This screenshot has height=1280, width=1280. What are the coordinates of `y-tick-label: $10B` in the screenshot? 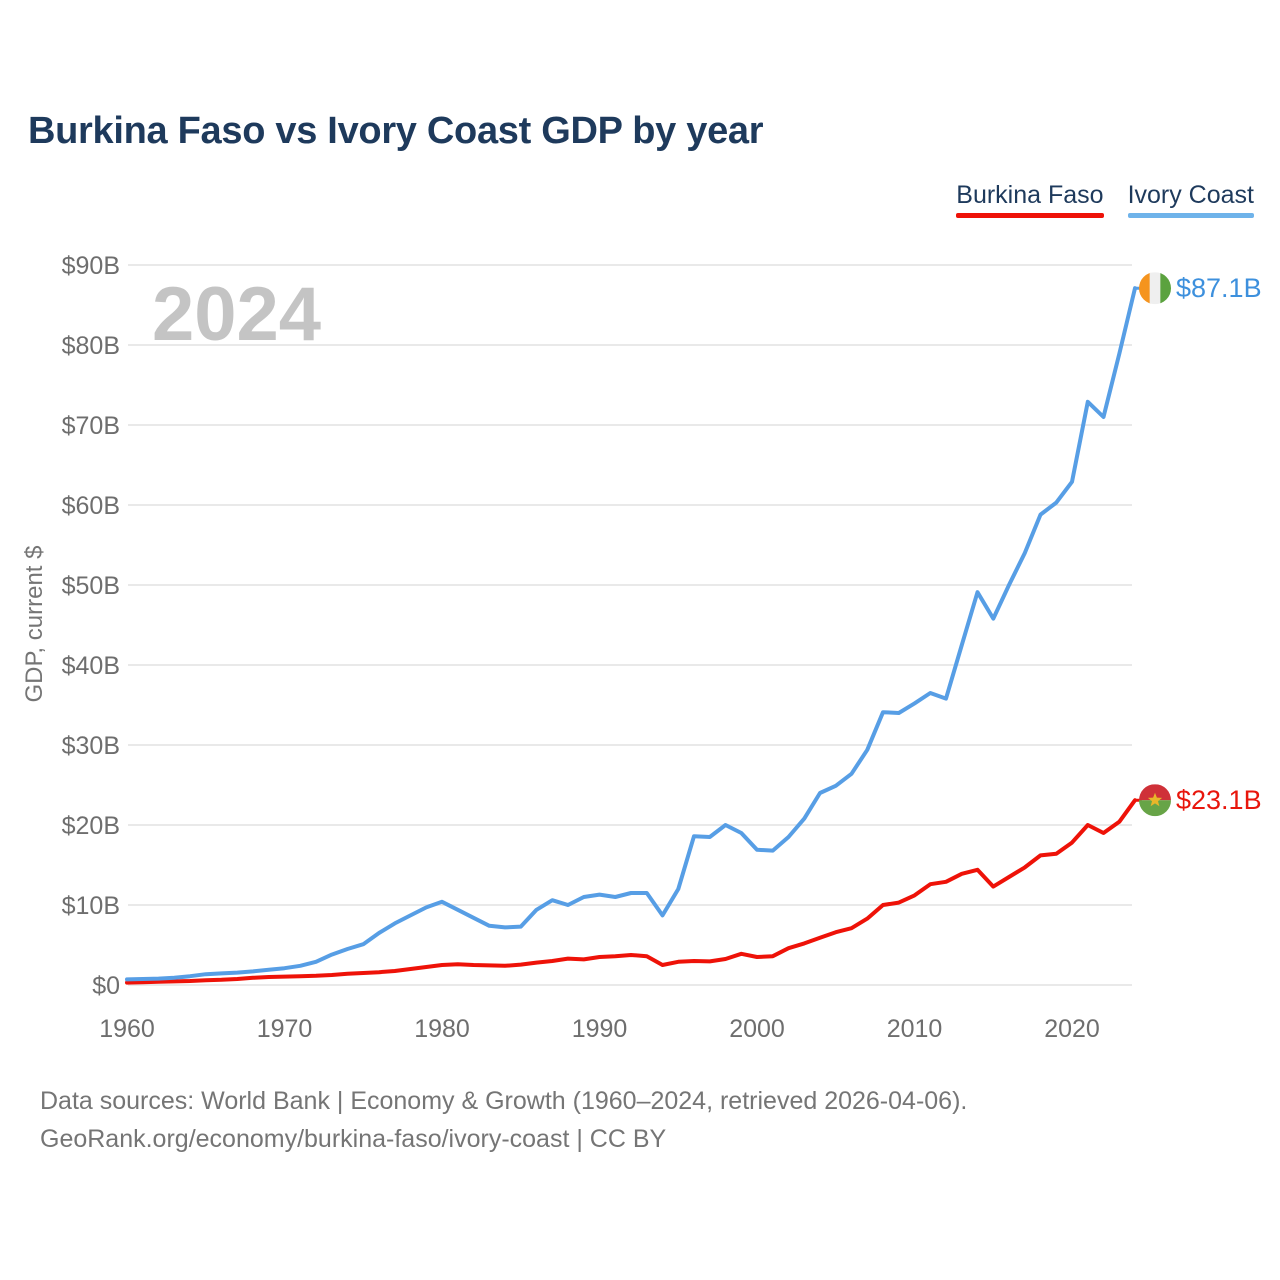 It's located at (91, 906).